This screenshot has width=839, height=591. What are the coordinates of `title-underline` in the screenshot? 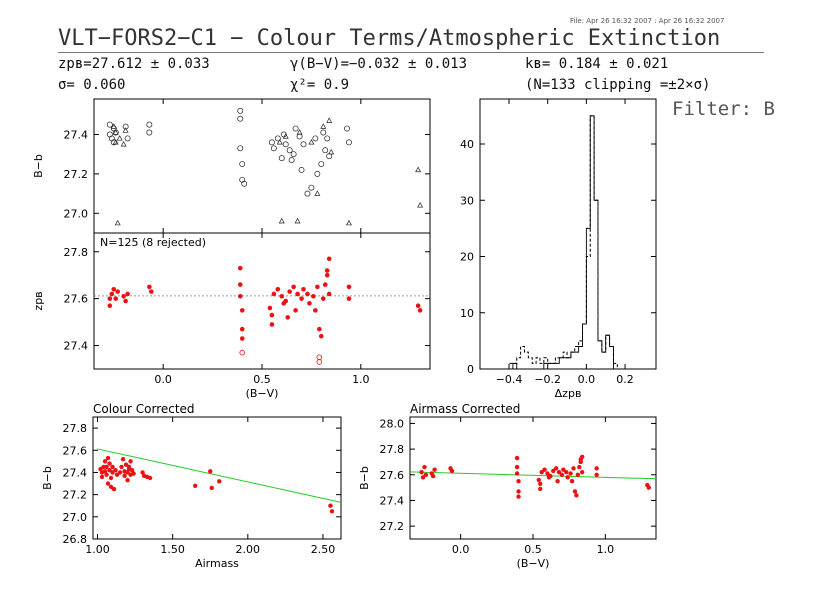 It's located at (411, 52).